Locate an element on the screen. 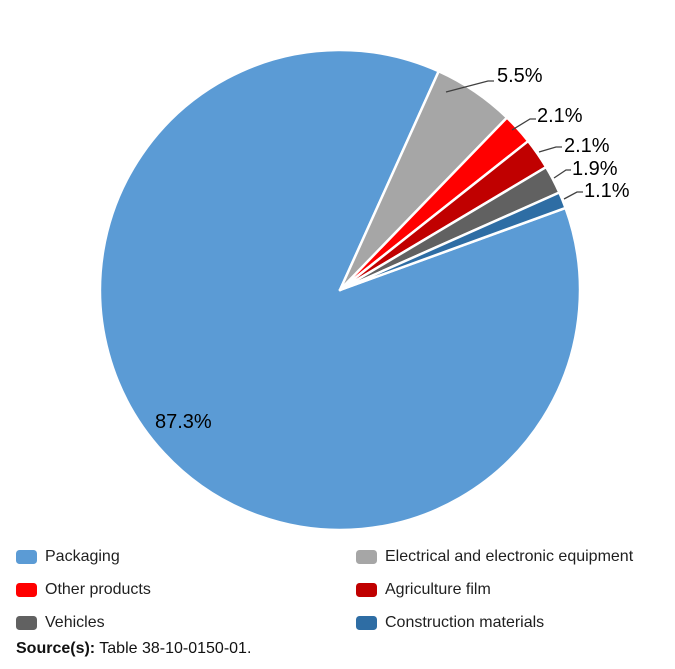  legend-swatch-electrical-and-electronic-equipment is located at coordinates (366, 557).